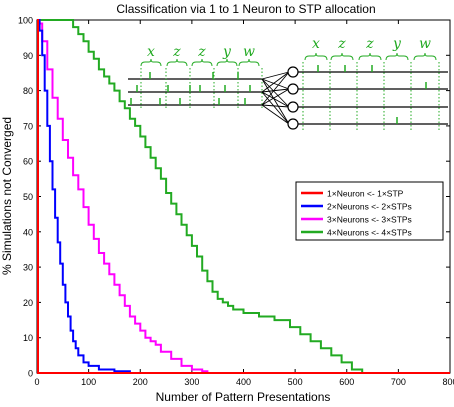  Describe the element at coordinates (369, 220) in the screenshot. I see `legend-label: 3×Neurons <- 3×STPs` at that location.